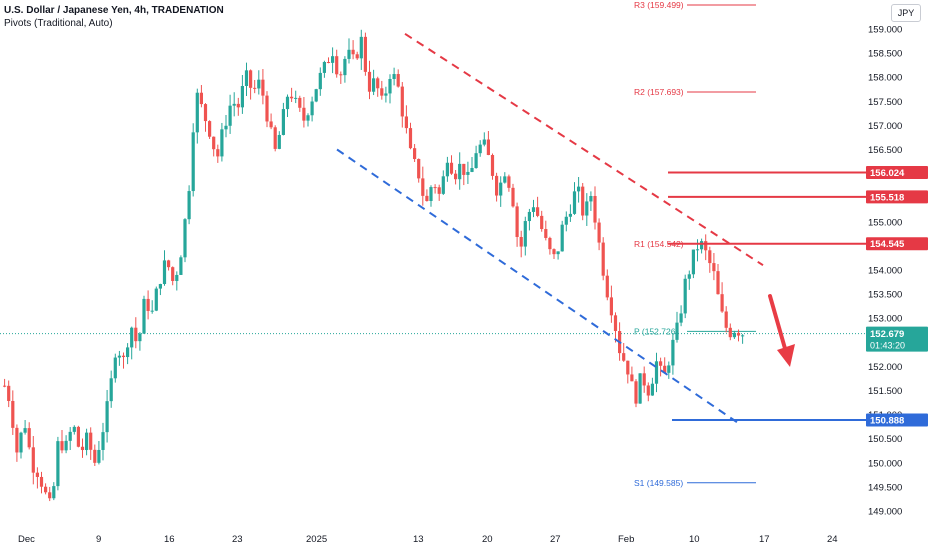 The width and height of the screenshot is (932, 550). Describe the element at coordinates (887, 346) in the screenshot. I see `countdown-label: 01:43:20` at that location.